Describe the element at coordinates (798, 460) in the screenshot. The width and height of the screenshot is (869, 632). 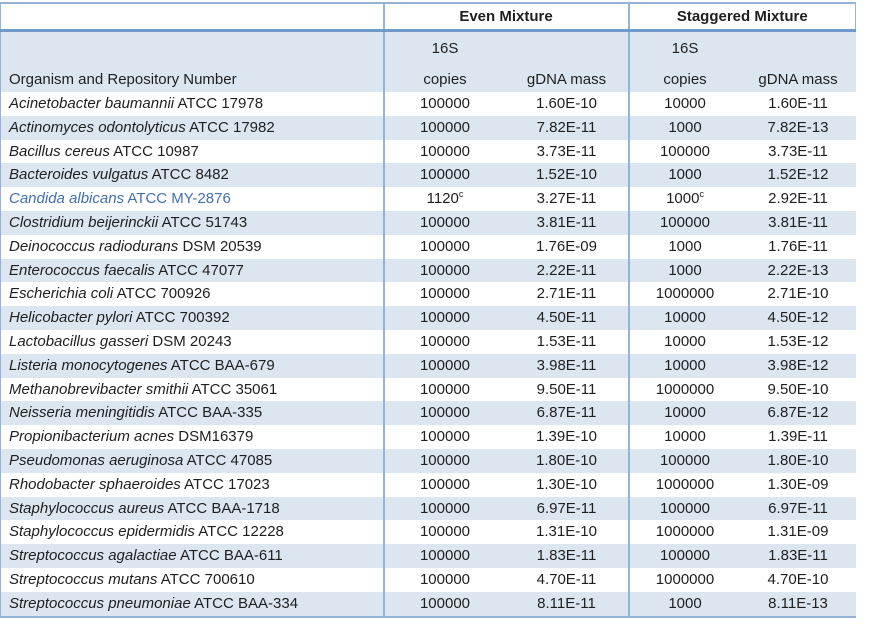
I see `staggered-gdna-mass-cell: 1.80E-10` at that location.